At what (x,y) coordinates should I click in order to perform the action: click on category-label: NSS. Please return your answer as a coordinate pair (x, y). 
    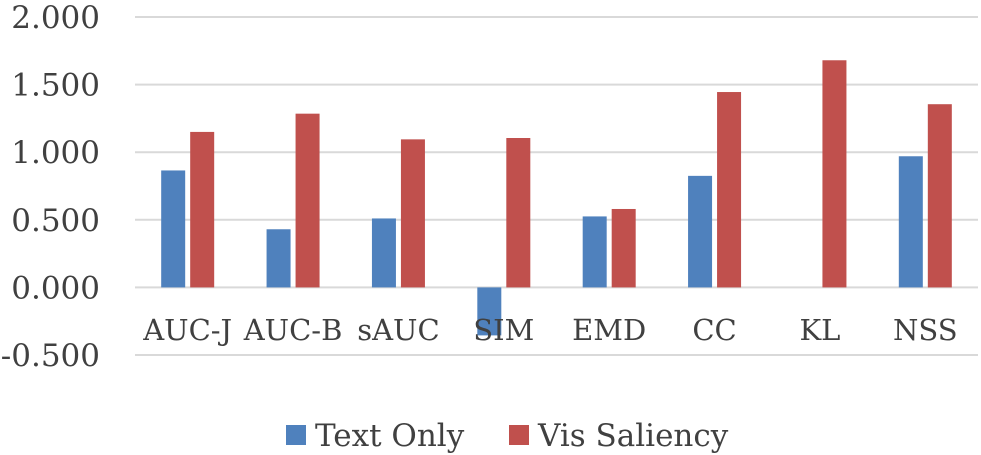
    Looking at the image, I should click on (925, 330).